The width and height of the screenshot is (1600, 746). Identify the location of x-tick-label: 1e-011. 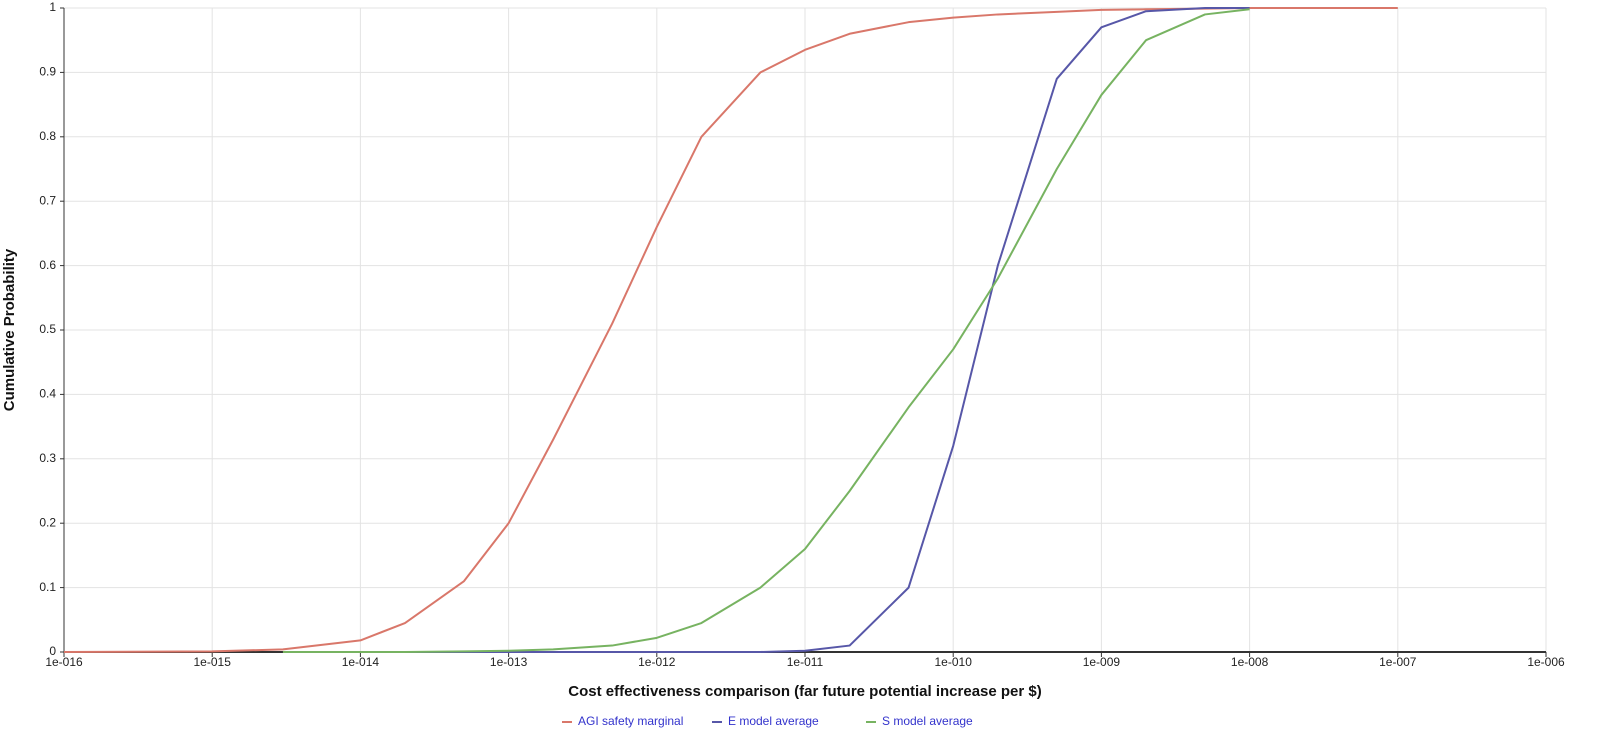
(805, 662).